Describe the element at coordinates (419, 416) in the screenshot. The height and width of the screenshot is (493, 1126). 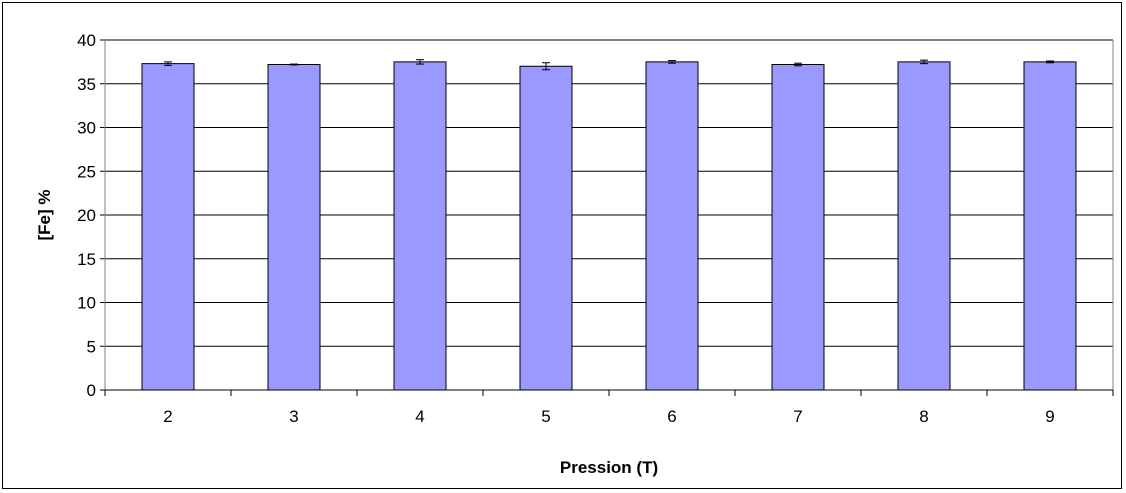
I see `x-tick-label: 4` at that location.